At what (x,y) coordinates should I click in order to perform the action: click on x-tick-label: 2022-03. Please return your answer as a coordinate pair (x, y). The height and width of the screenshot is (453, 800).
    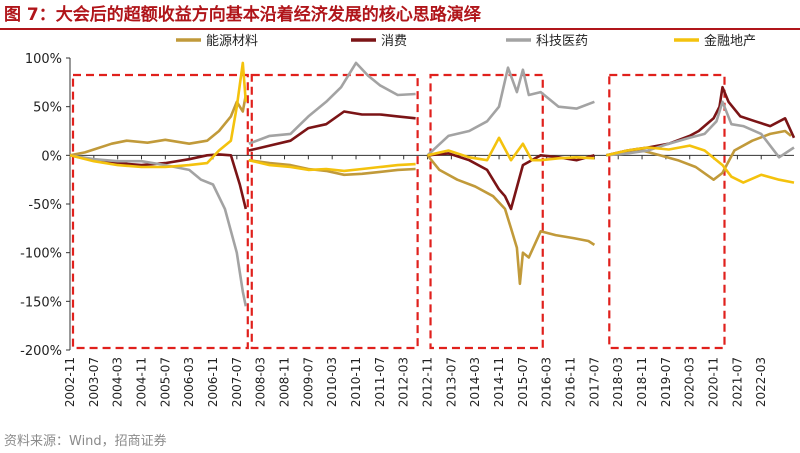
    Looking at the image, I should click on (761, 382).